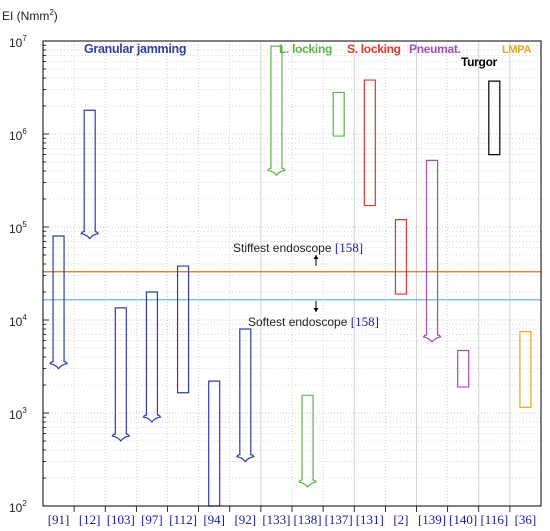 The image size is (550, 531). Describe the element at coordinates (214, 519) in the screenshot. I see `x-tick-label: [94]` at that location.